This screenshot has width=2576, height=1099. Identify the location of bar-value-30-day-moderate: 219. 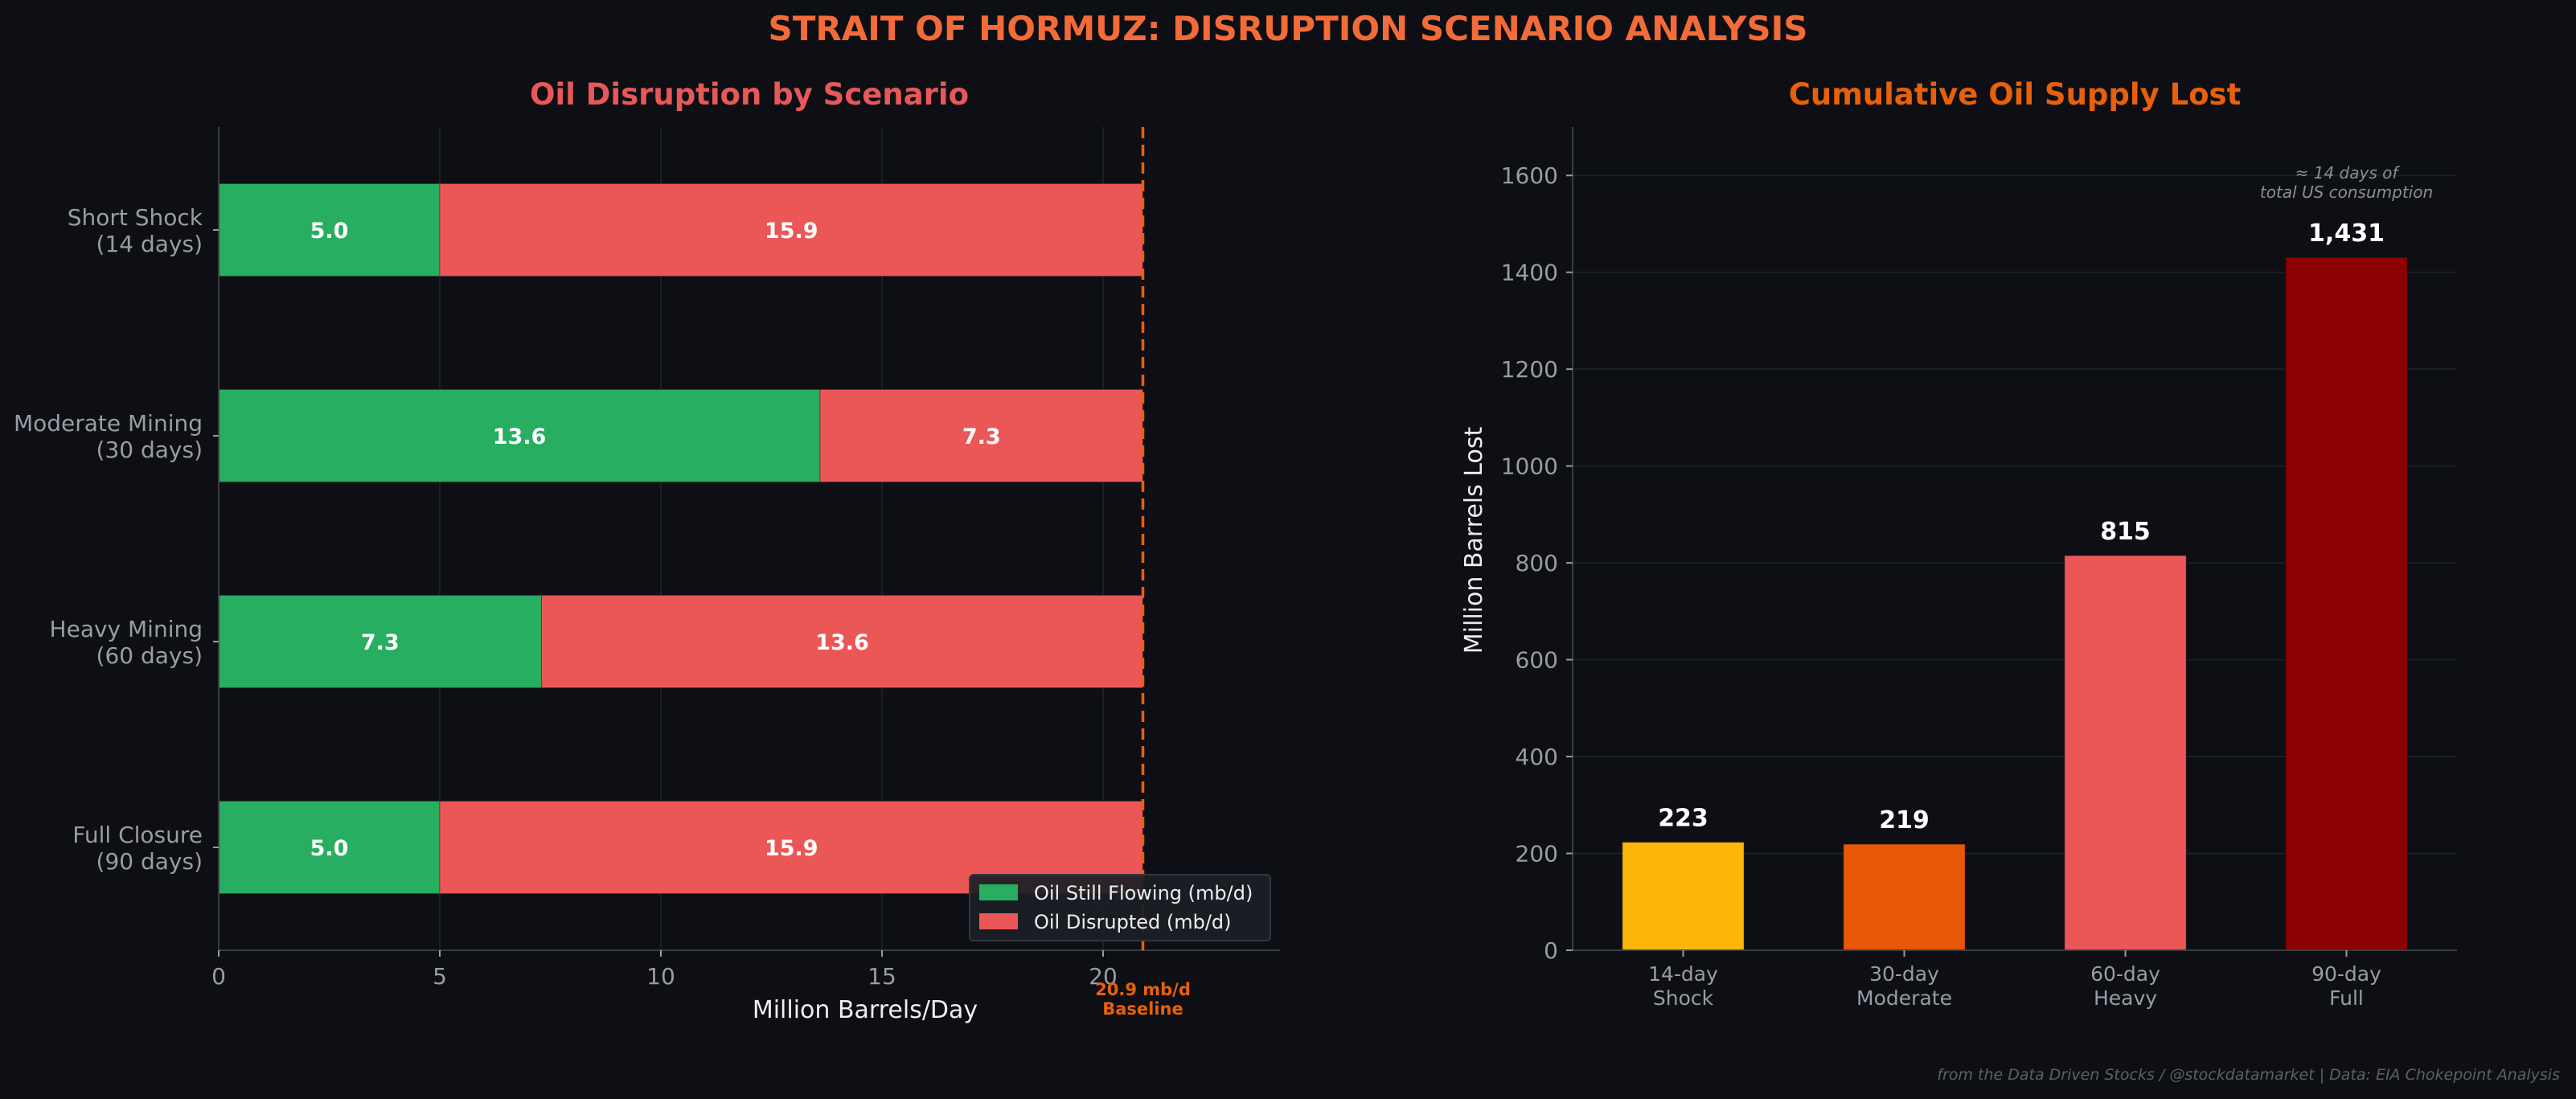
(1904, 820).